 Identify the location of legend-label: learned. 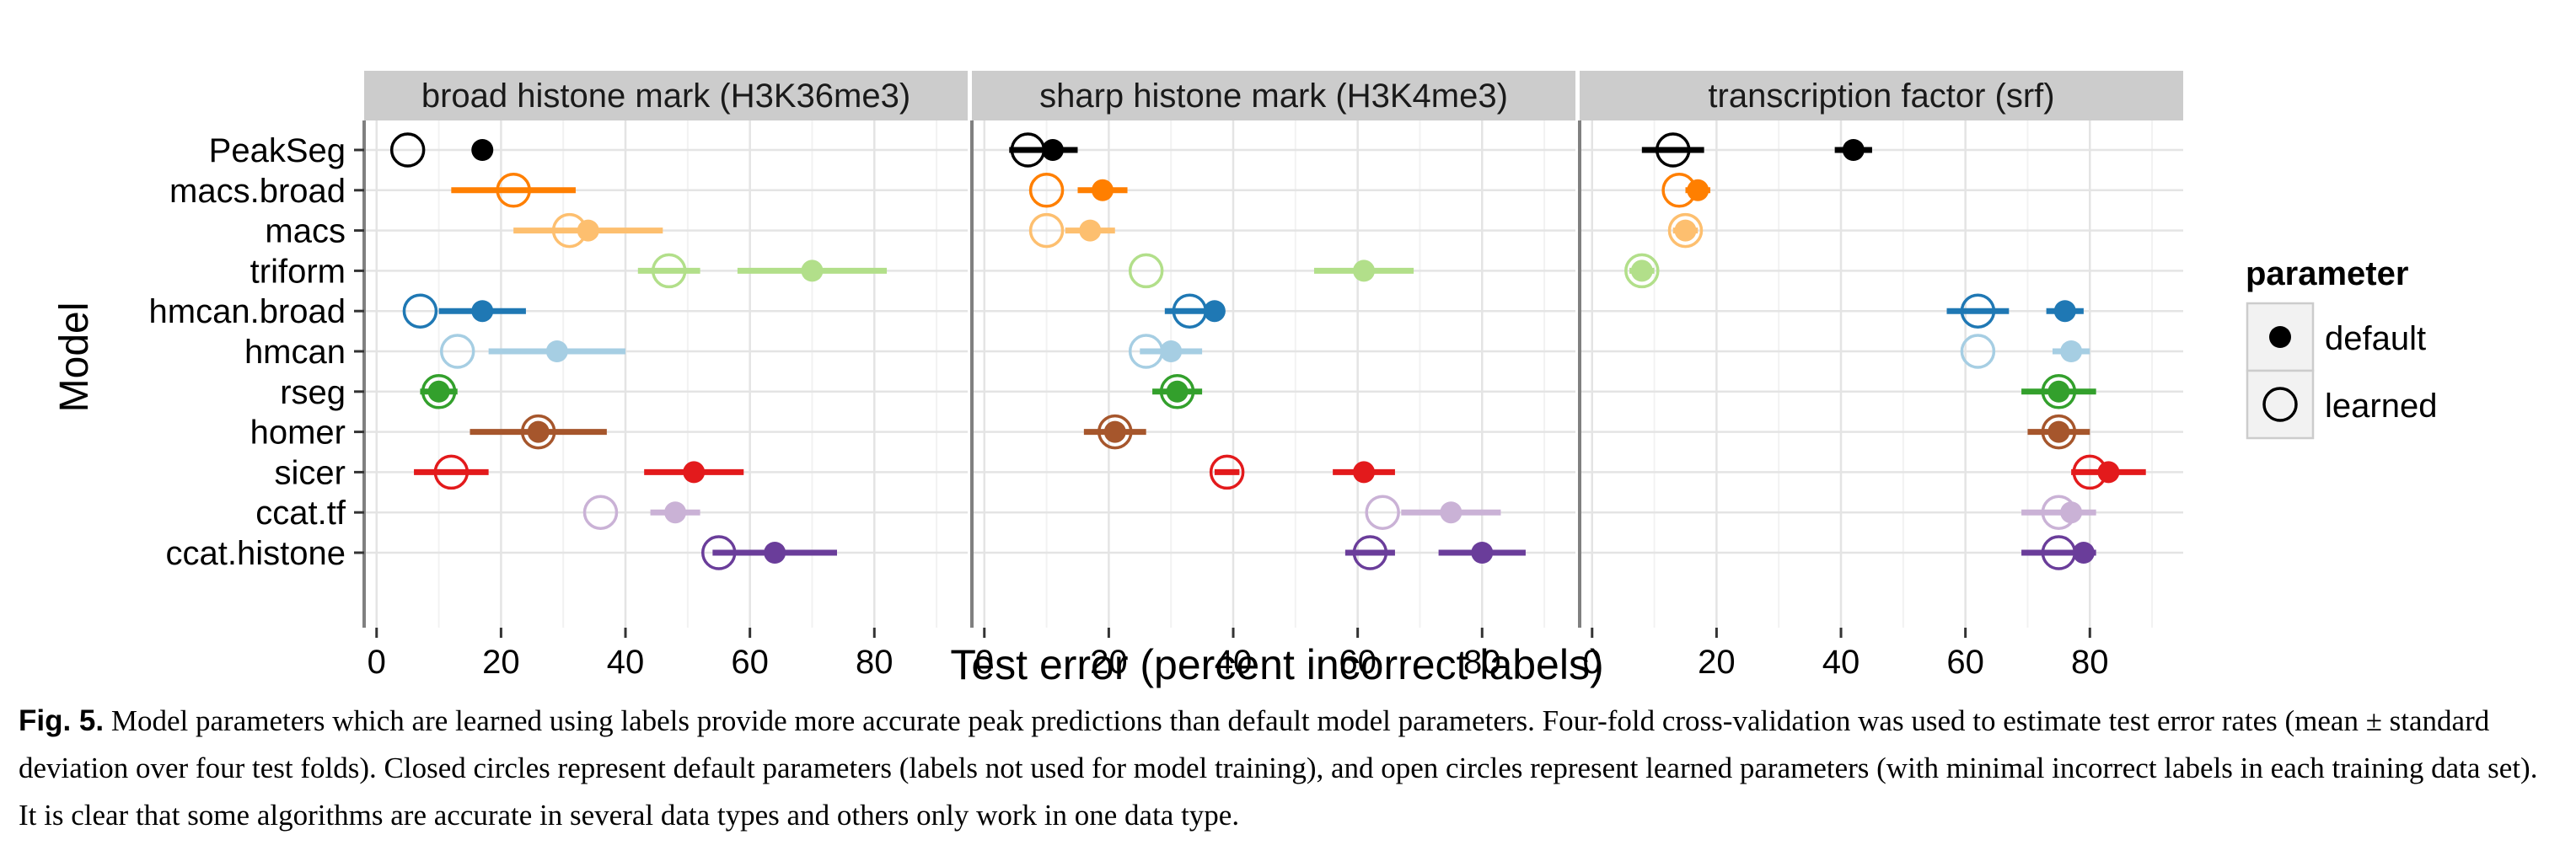
(2381, 406).